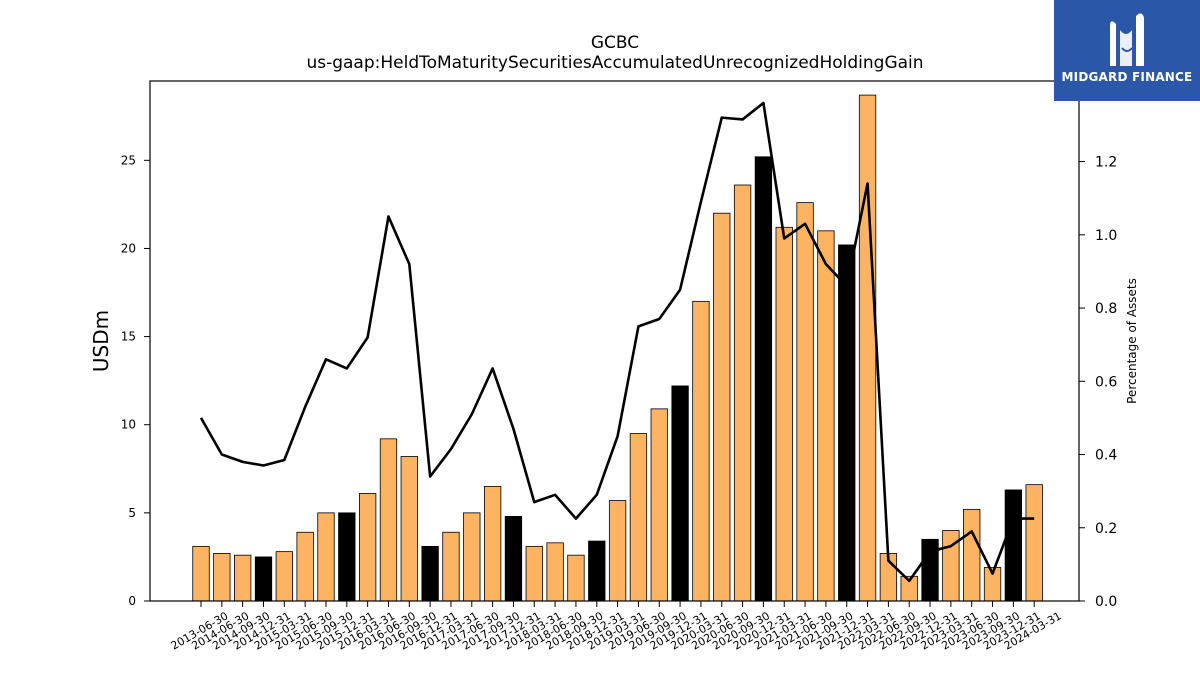  I want to click on brand-logo: MIDGARD FINANCE, so click(1127, 50).